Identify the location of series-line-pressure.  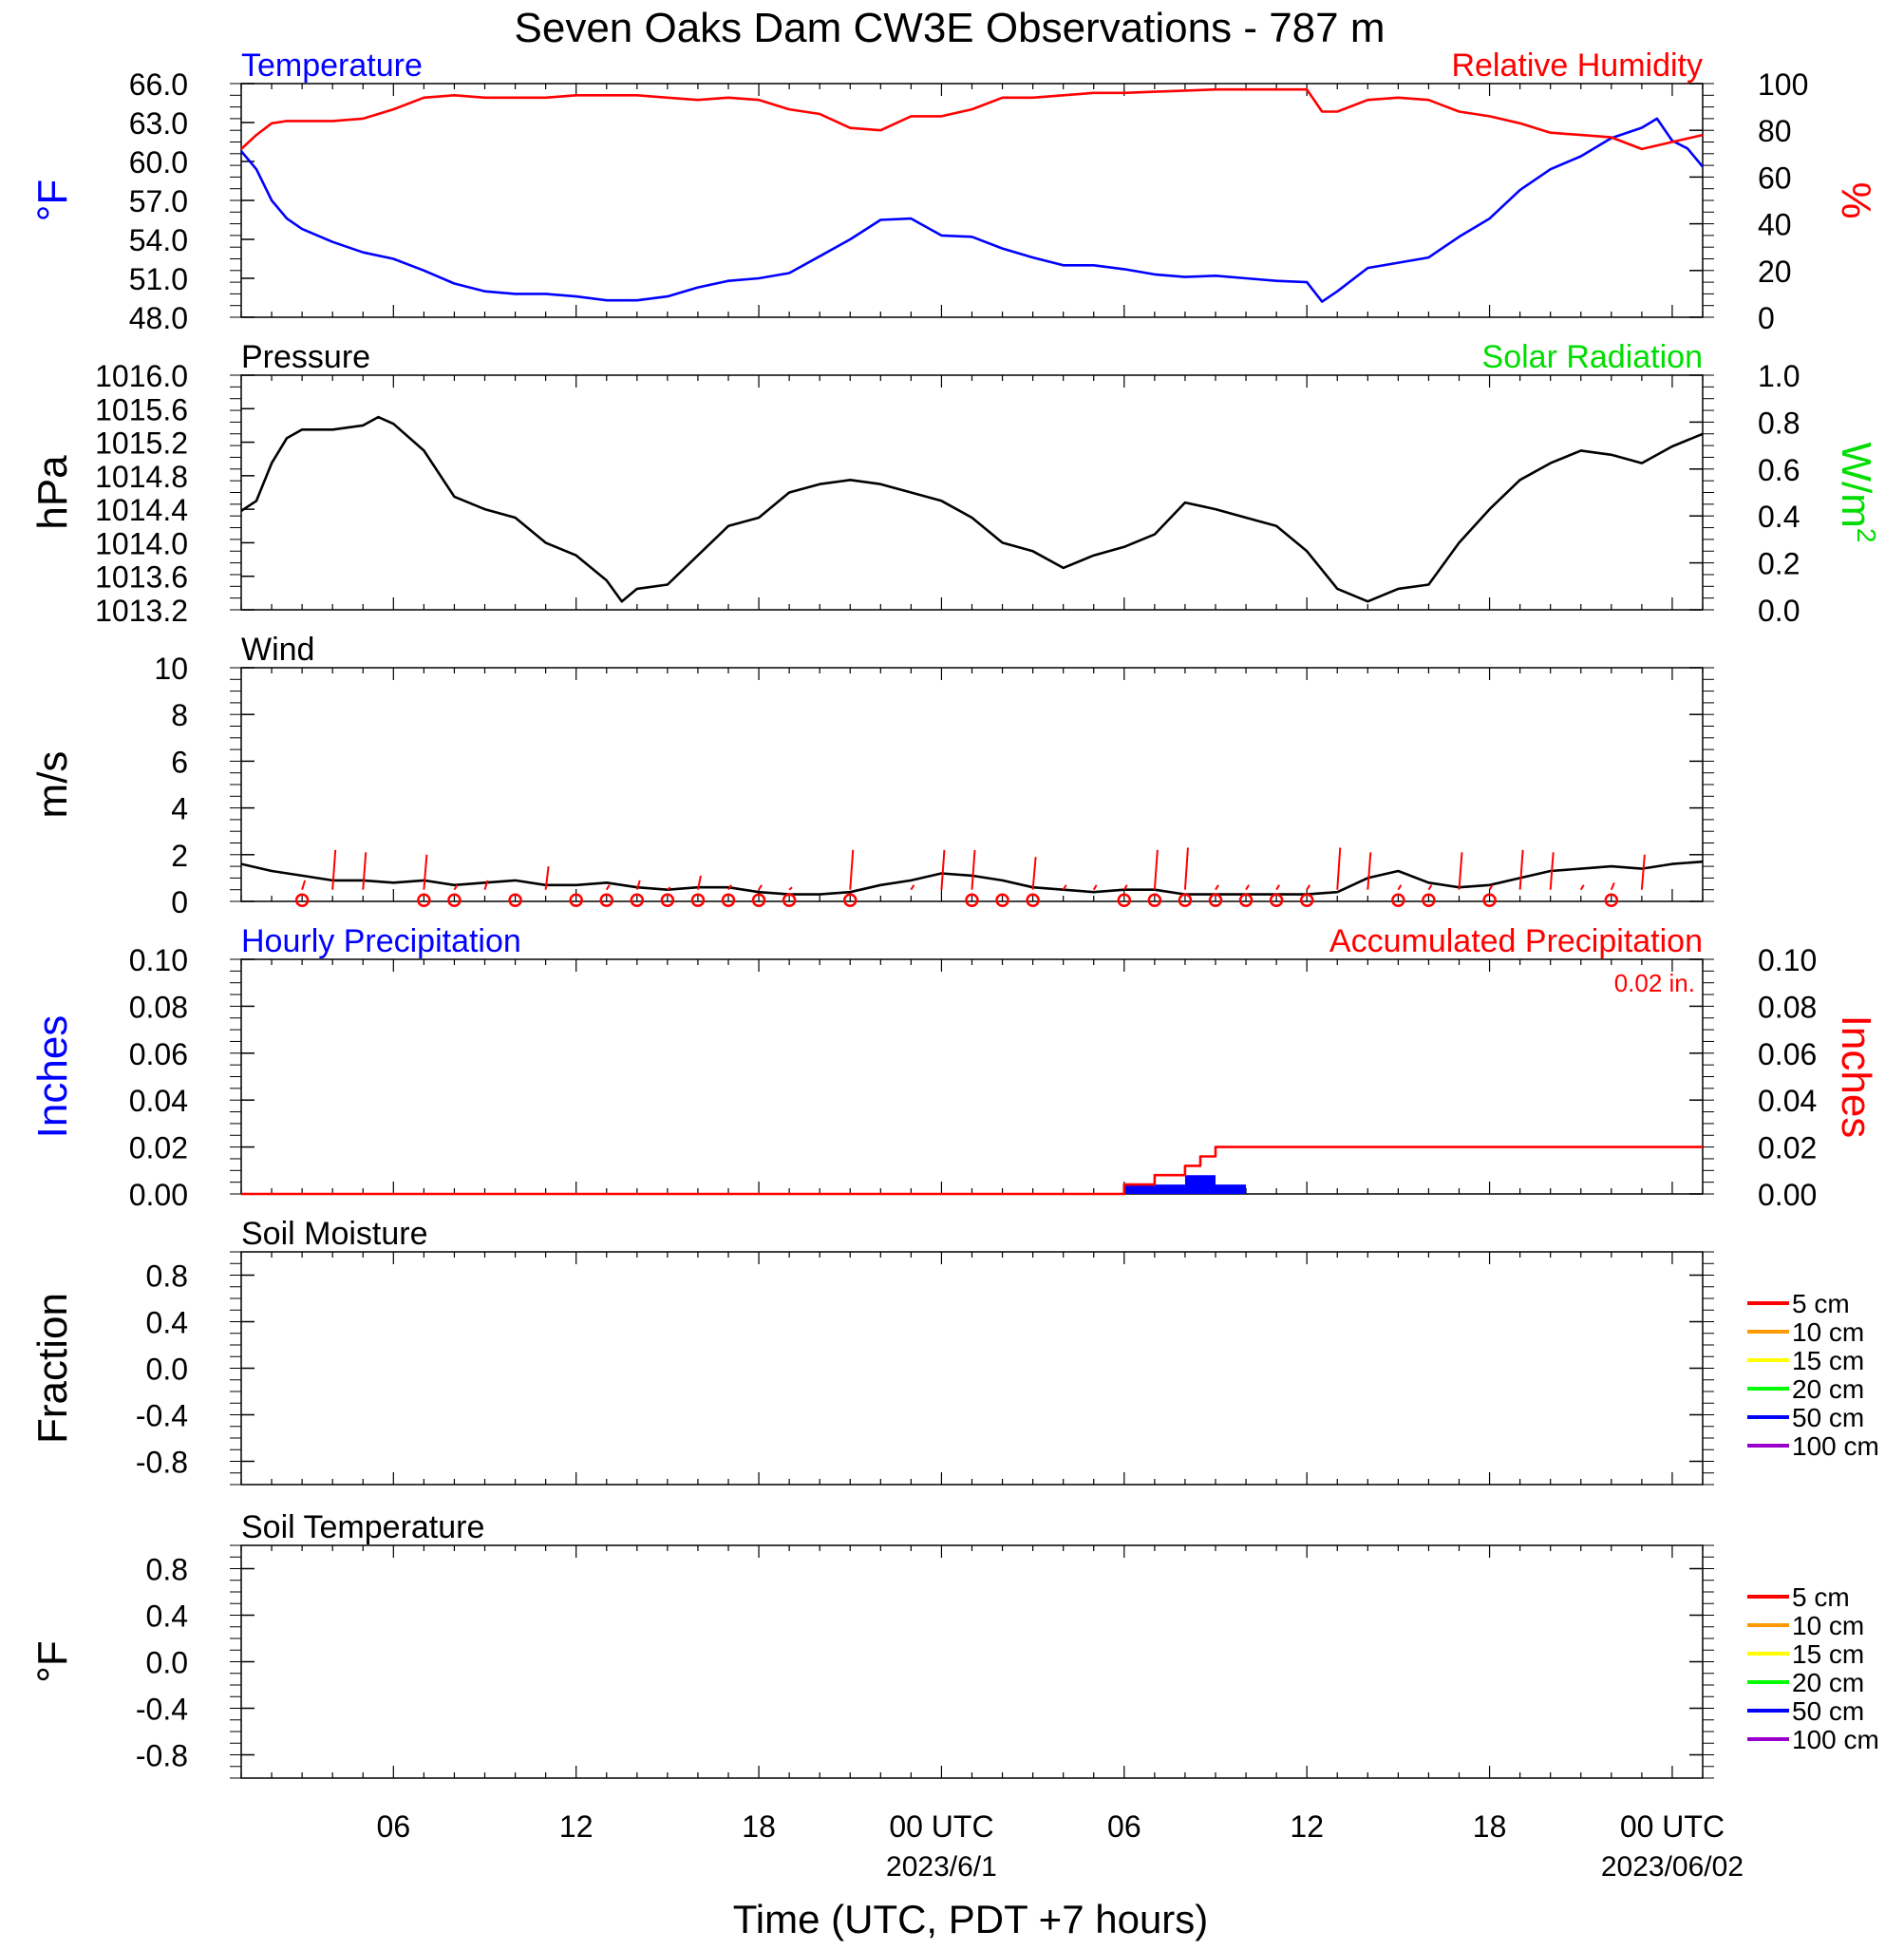
(972, 509).